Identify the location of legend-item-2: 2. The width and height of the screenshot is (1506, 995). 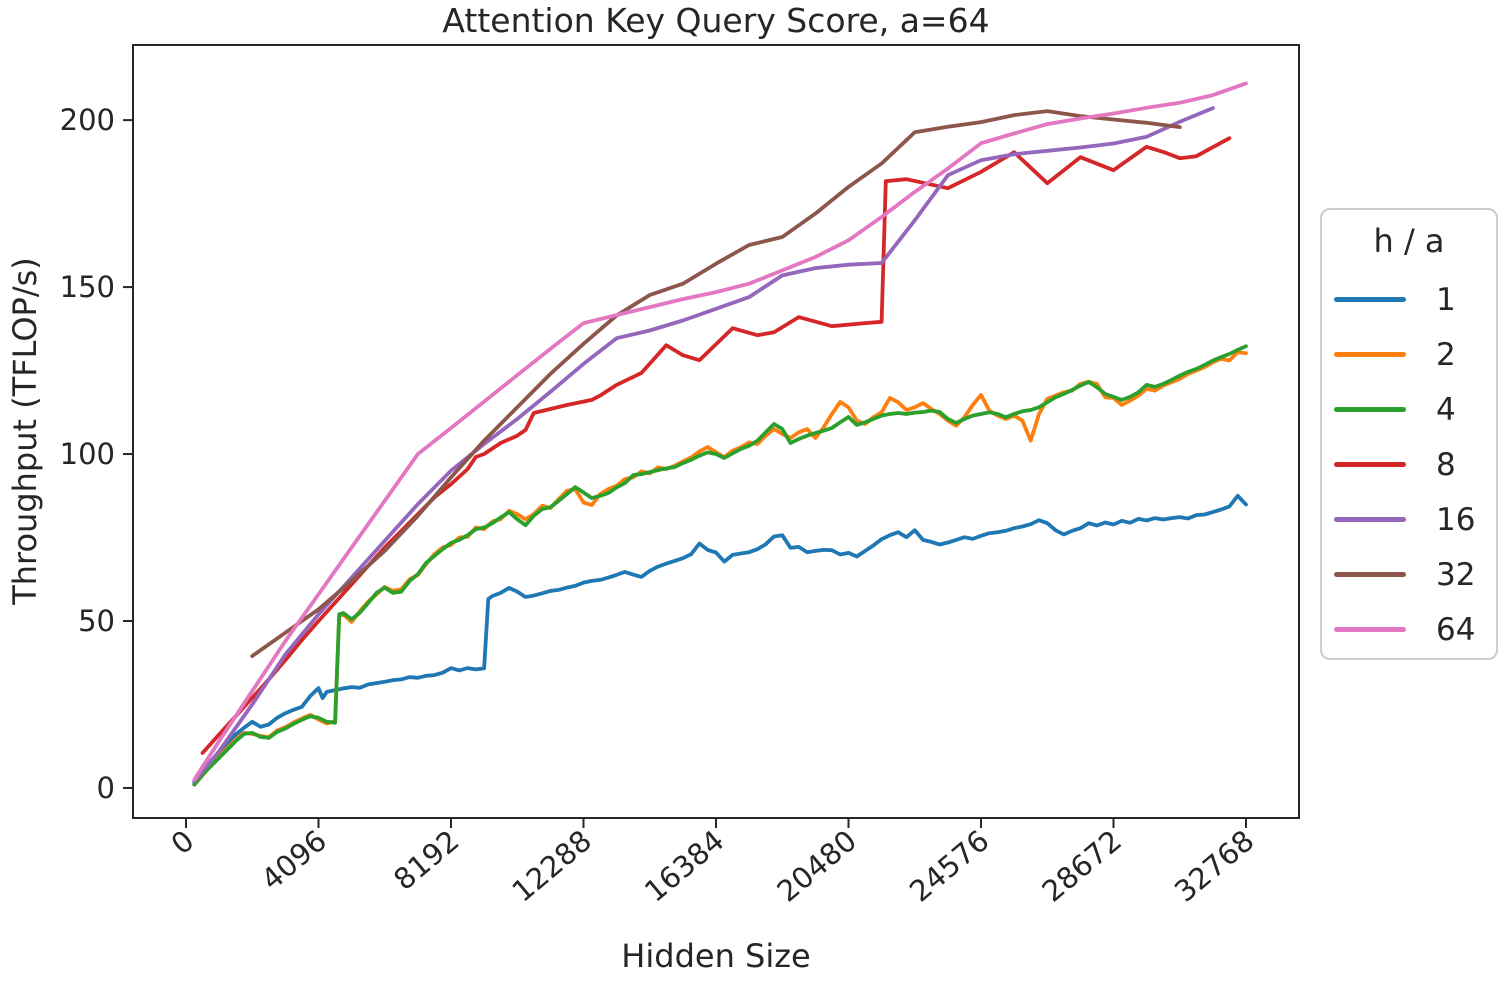
(1409, 354).